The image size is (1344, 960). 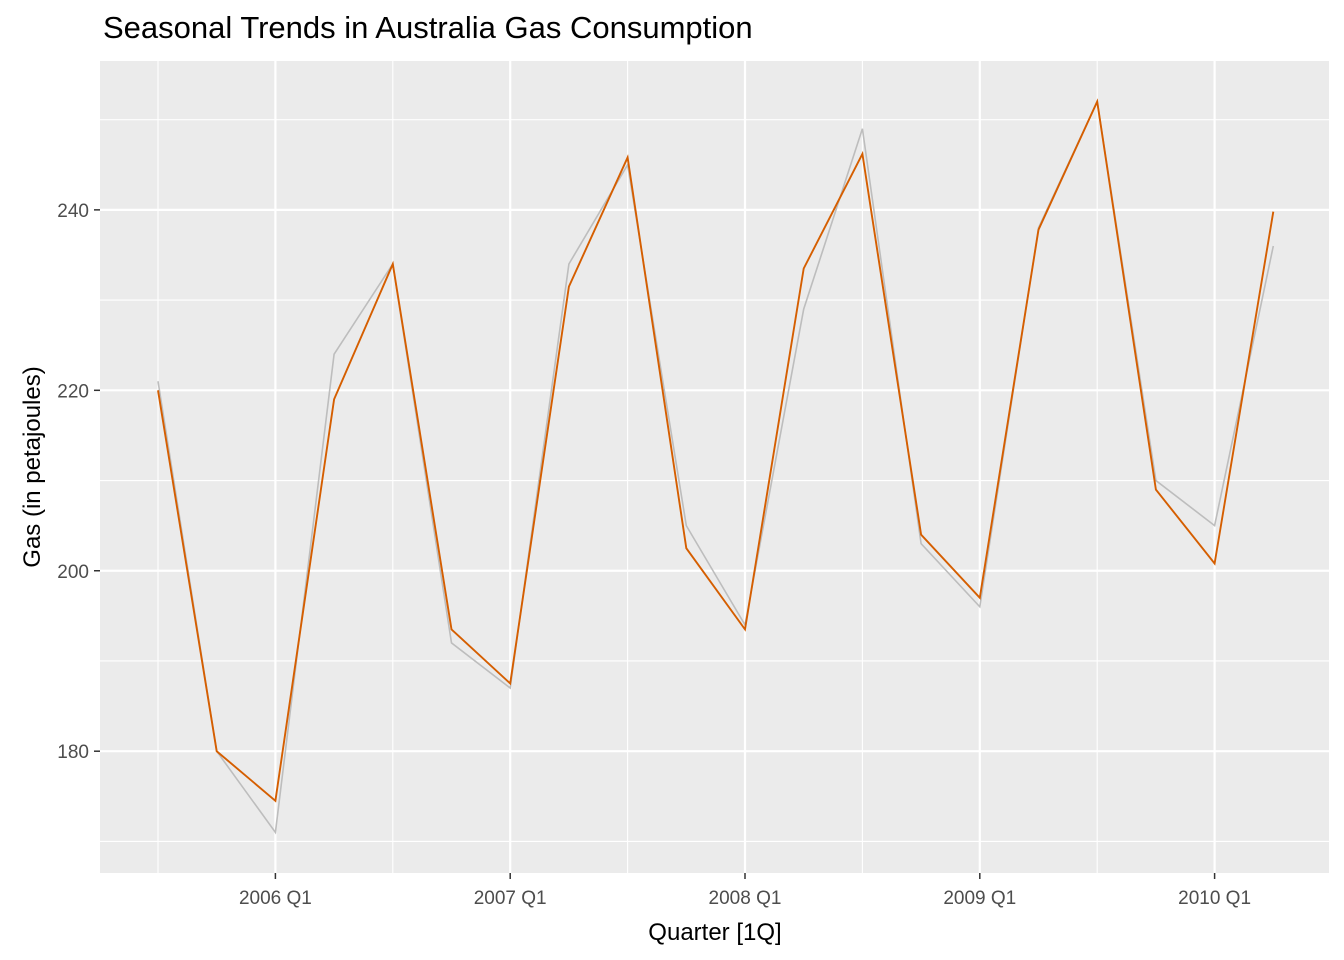 I want to click on x-axis-title: Quarter [1Q], so click(x=714, y=932).